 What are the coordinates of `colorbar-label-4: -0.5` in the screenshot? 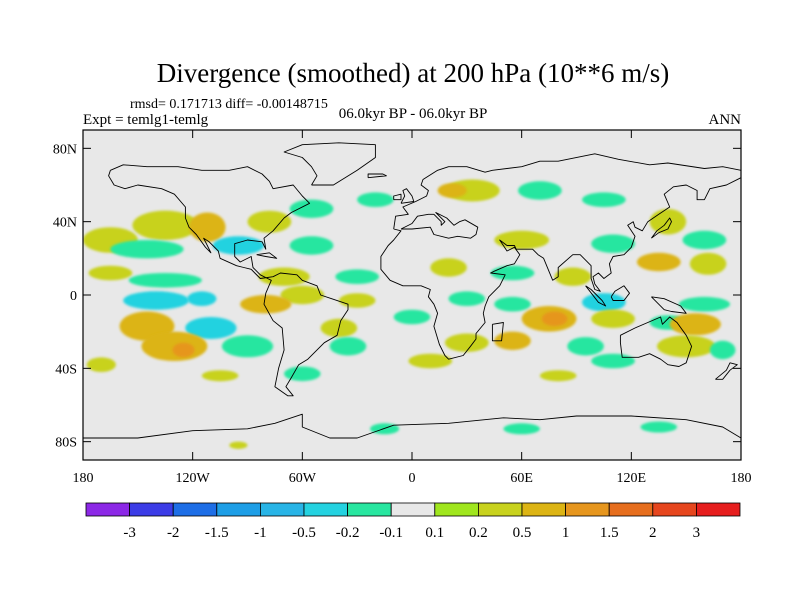 It's located at (304, 533).